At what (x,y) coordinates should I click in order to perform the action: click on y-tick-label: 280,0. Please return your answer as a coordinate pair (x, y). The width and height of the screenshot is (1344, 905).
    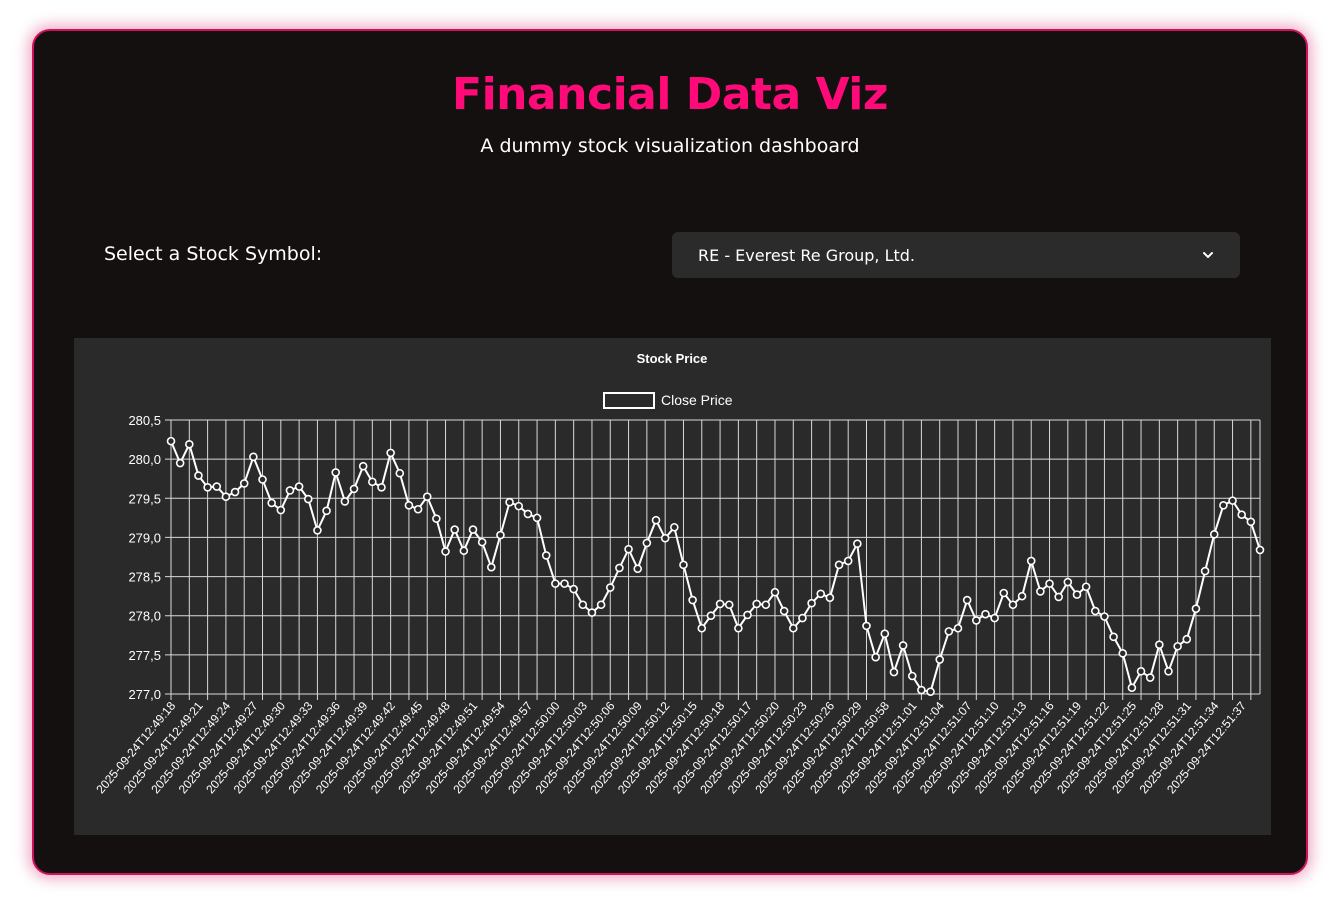
    Looking at the image, I should click on (144, 459).